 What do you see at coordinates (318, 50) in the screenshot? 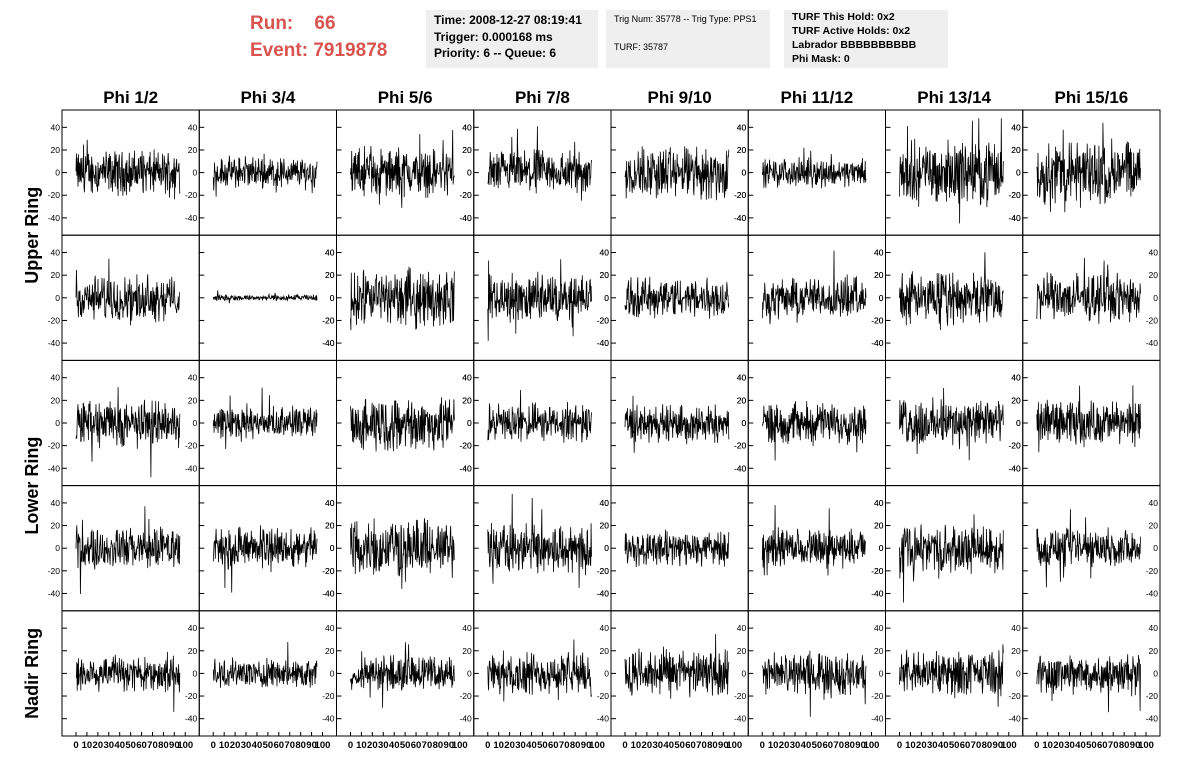
I see `event-line: Event: 7919878` at bounding box center [318, 50].